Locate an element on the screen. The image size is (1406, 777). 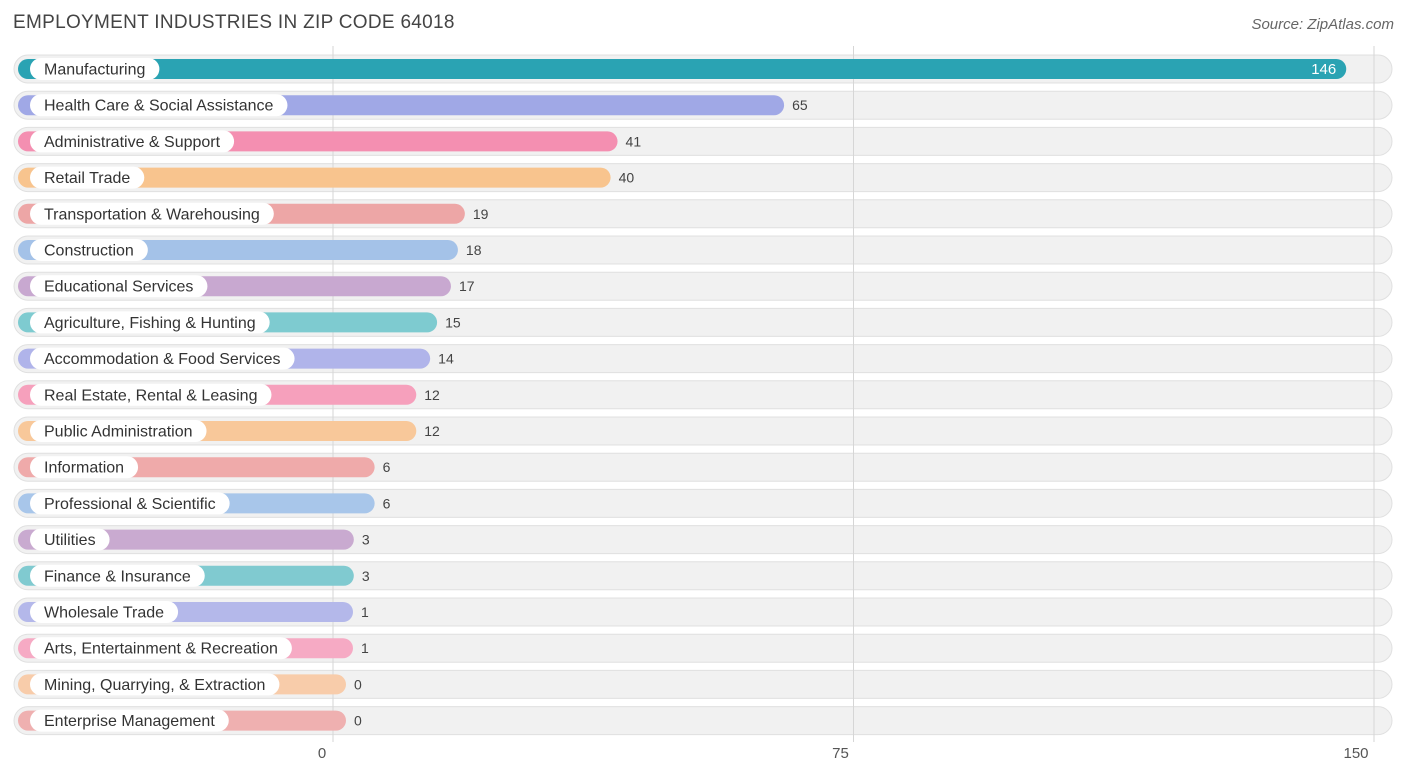
category-label: Professional & Scientific is located at coordinates (130, 504).